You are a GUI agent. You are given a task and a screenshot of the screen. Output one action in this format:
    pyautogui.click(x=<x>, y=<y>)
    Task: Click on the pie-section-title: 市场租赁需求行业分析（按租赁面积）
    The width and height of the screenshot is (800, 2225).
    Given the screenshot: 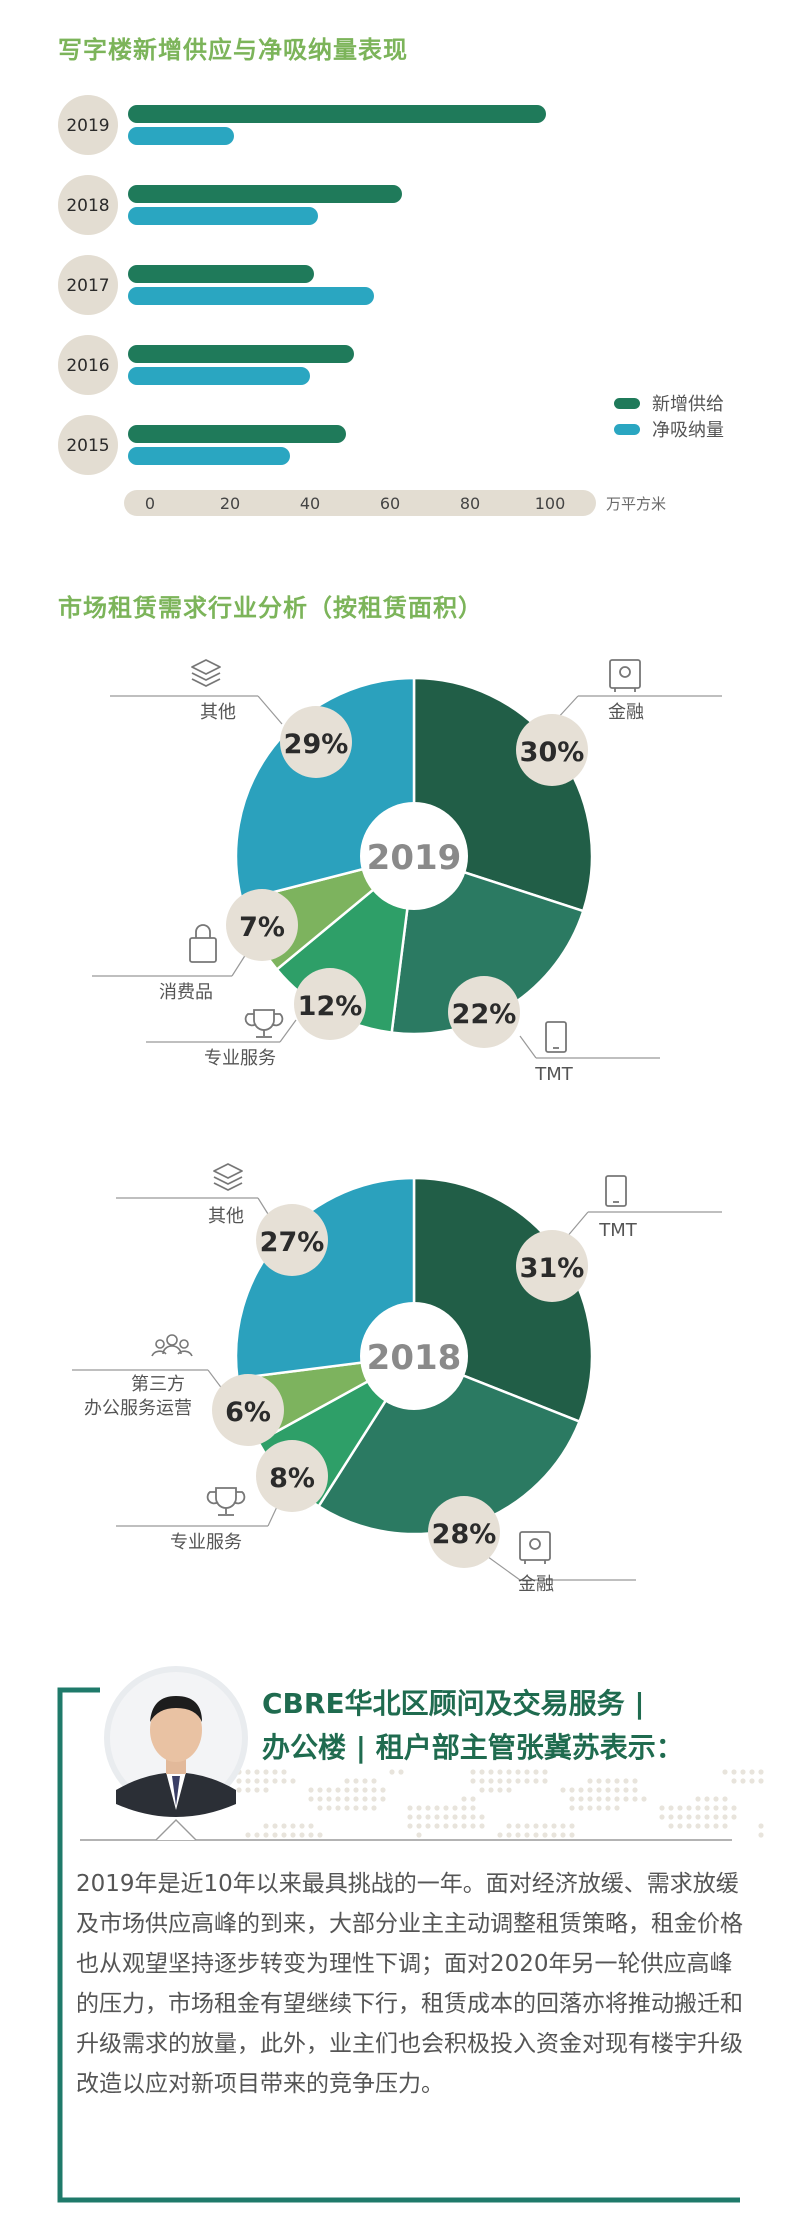 What is the action you would take?
    pyautogui.click(x=270, y=608)
    